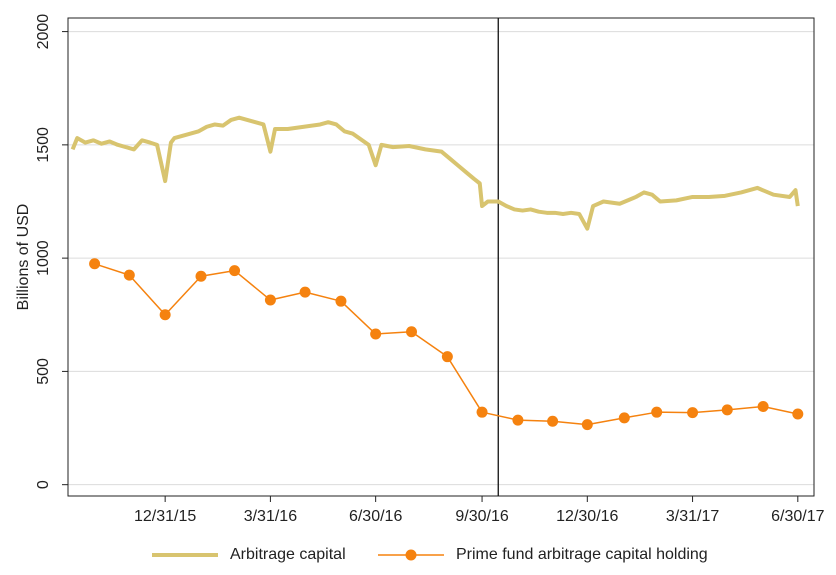 This screenshot has height=575, width=836. I want to click on y-tick-label: 500, so click(43, 371).